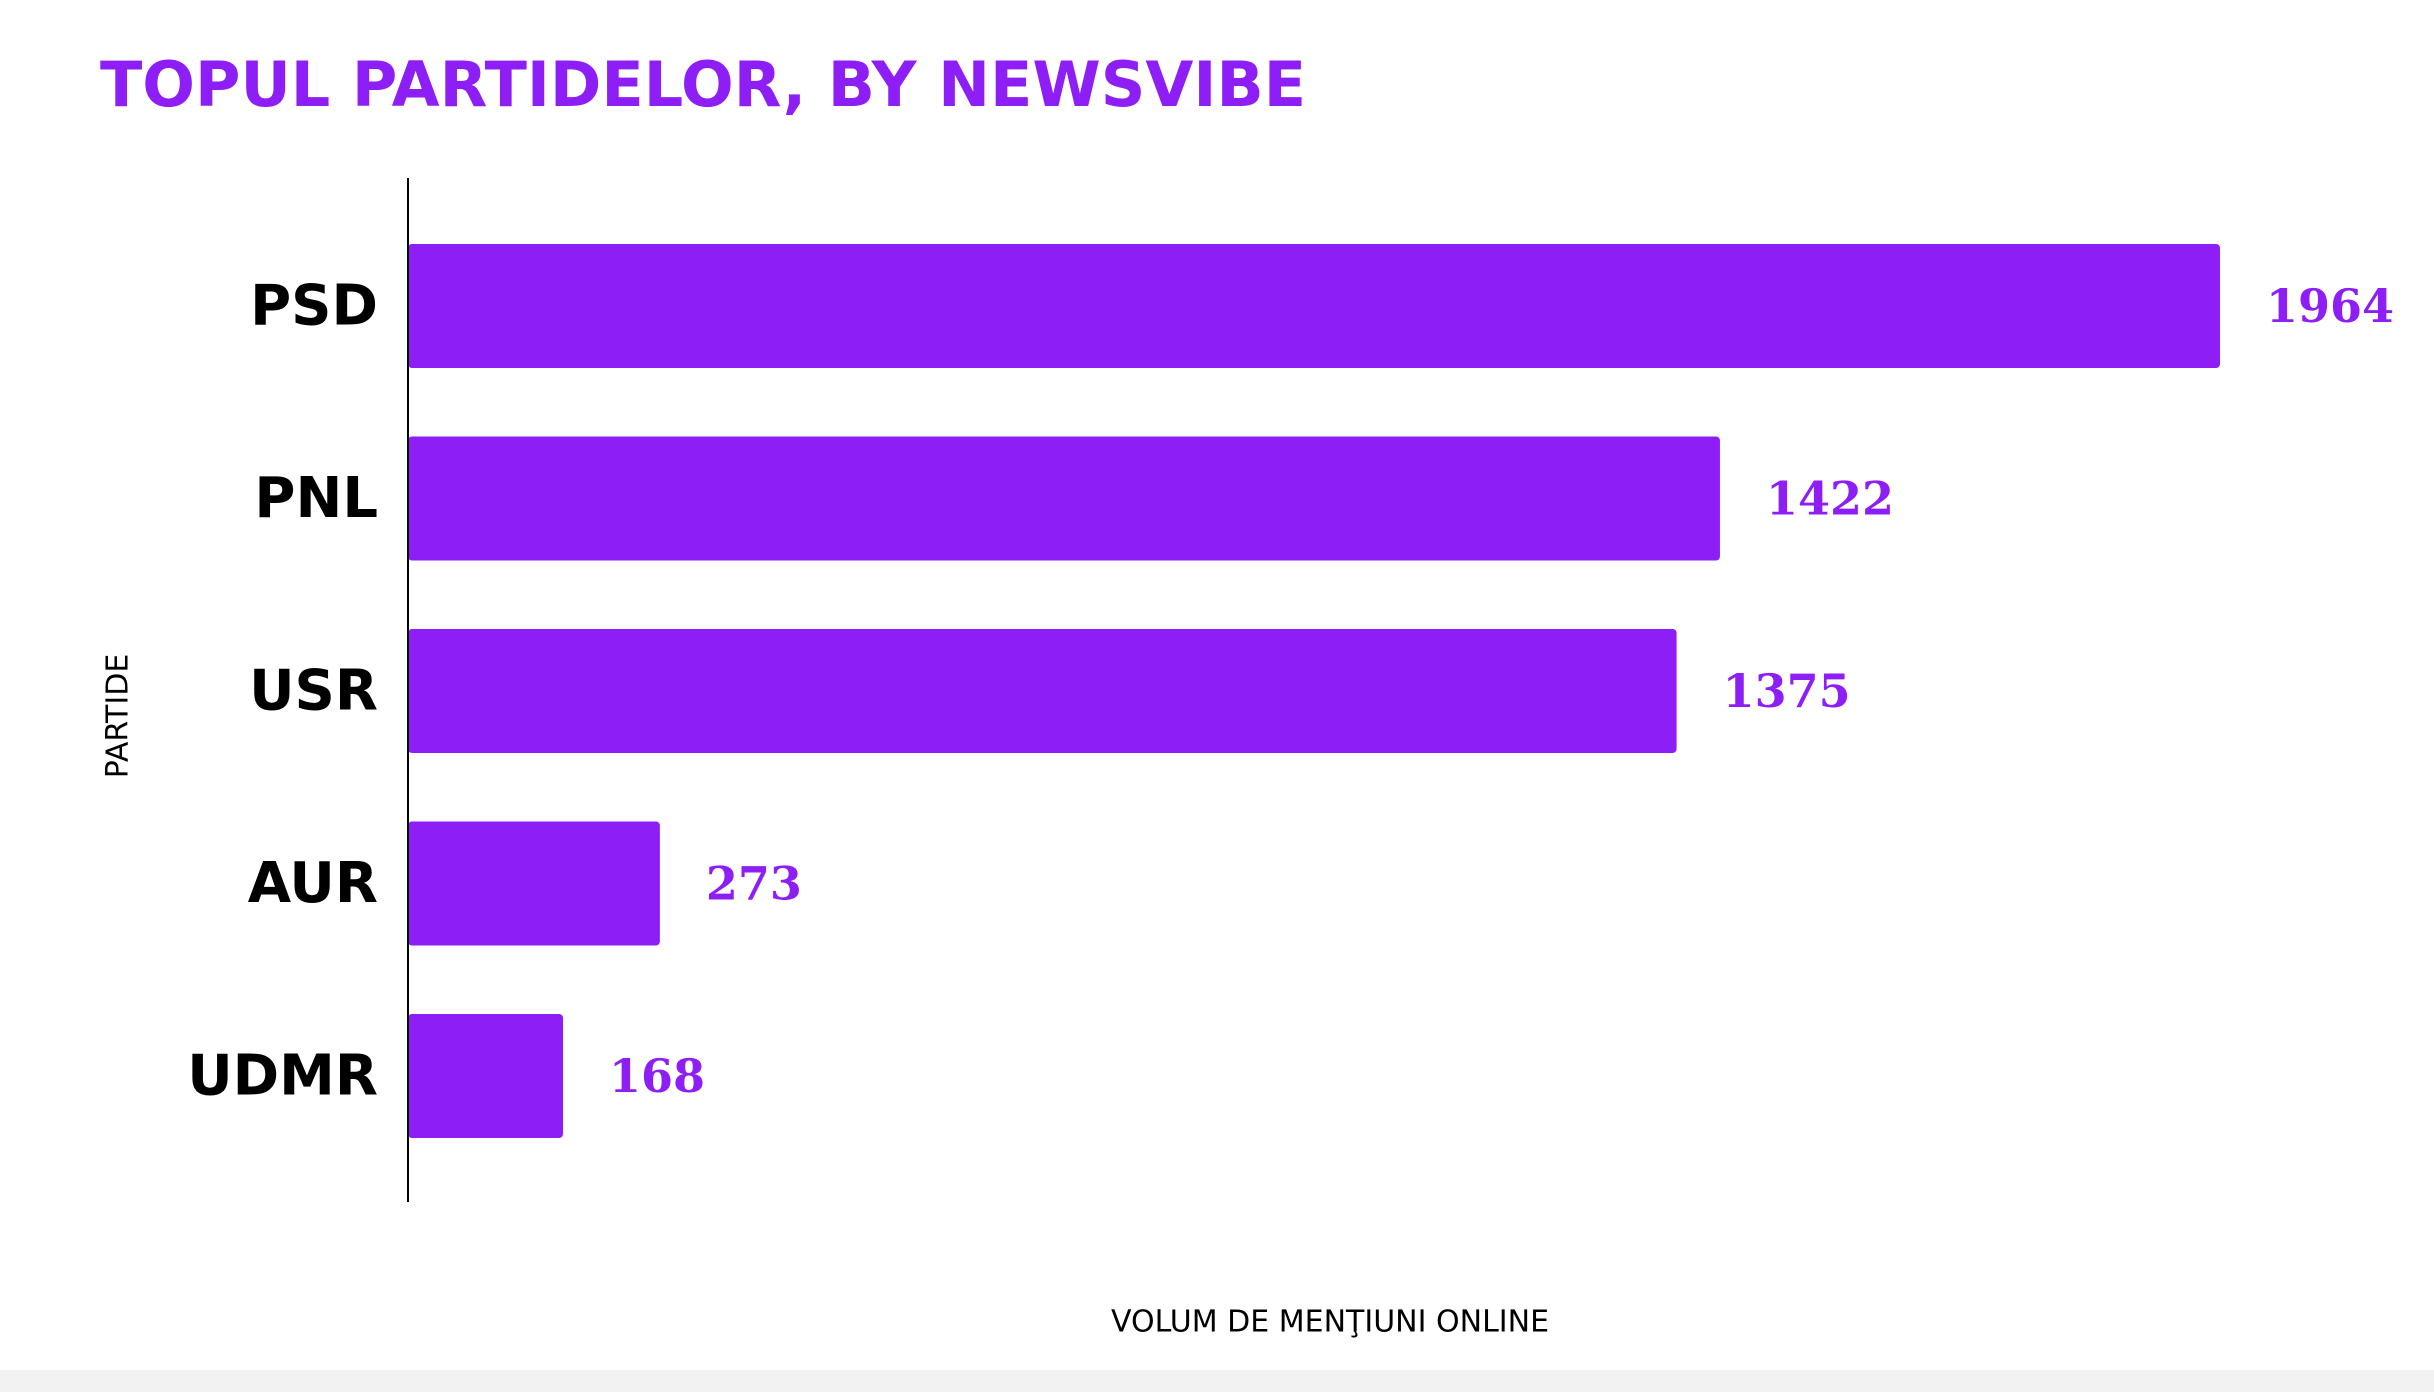 This screenshot has height=1392, width=2434. I want to click on value-label-psd: 1964, so click(2330, 306).